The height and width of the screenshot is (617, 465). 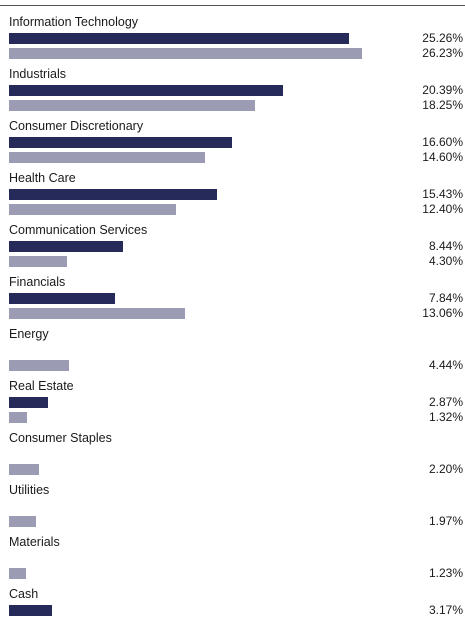 I want to click on category-label-industrials: Industrials, so click(x=37, y=74).